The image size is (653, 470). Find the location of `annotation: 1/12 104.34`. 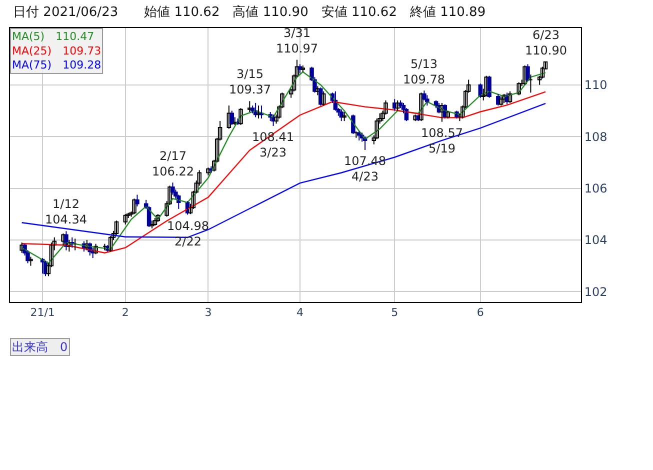

annotation: 1/12 104.34 is located at coordinates (66, 212).